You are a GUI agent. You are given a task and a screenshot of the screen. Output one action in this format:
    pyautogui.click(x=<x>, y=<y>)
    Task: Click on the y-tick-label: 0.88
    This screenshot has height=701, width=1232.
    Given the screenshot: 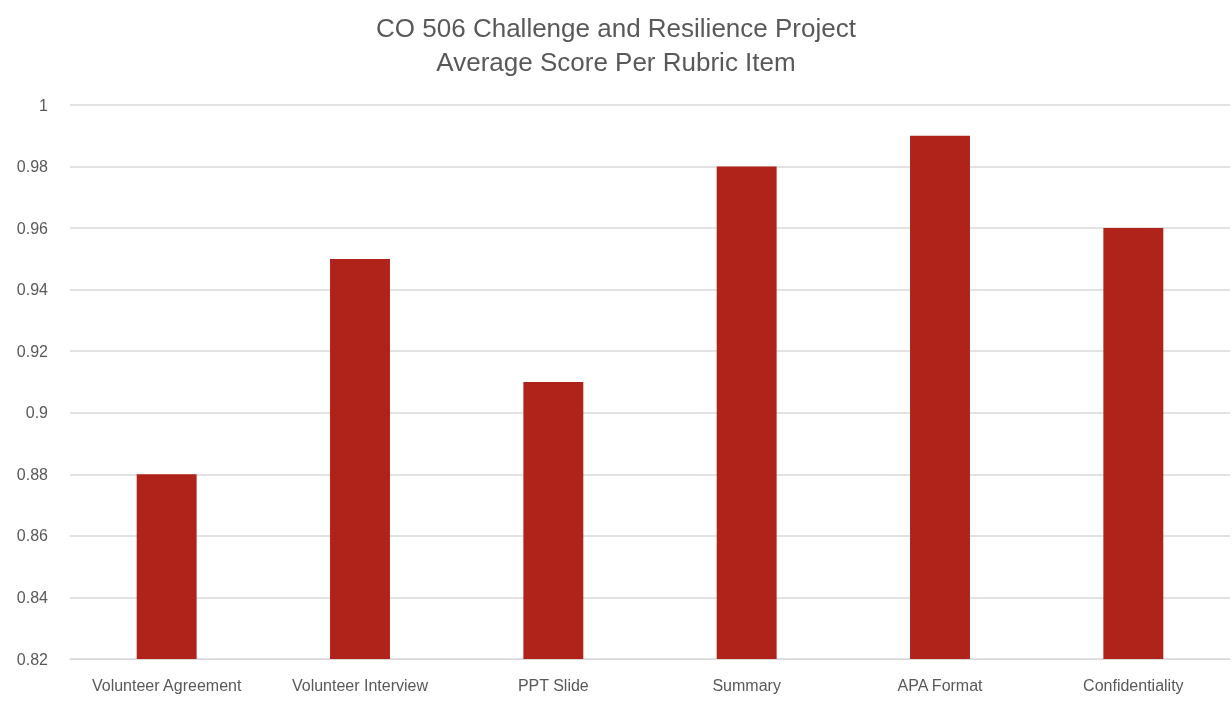 What is the action you would take?
    pyautogui.click(x=32, y=474)
    